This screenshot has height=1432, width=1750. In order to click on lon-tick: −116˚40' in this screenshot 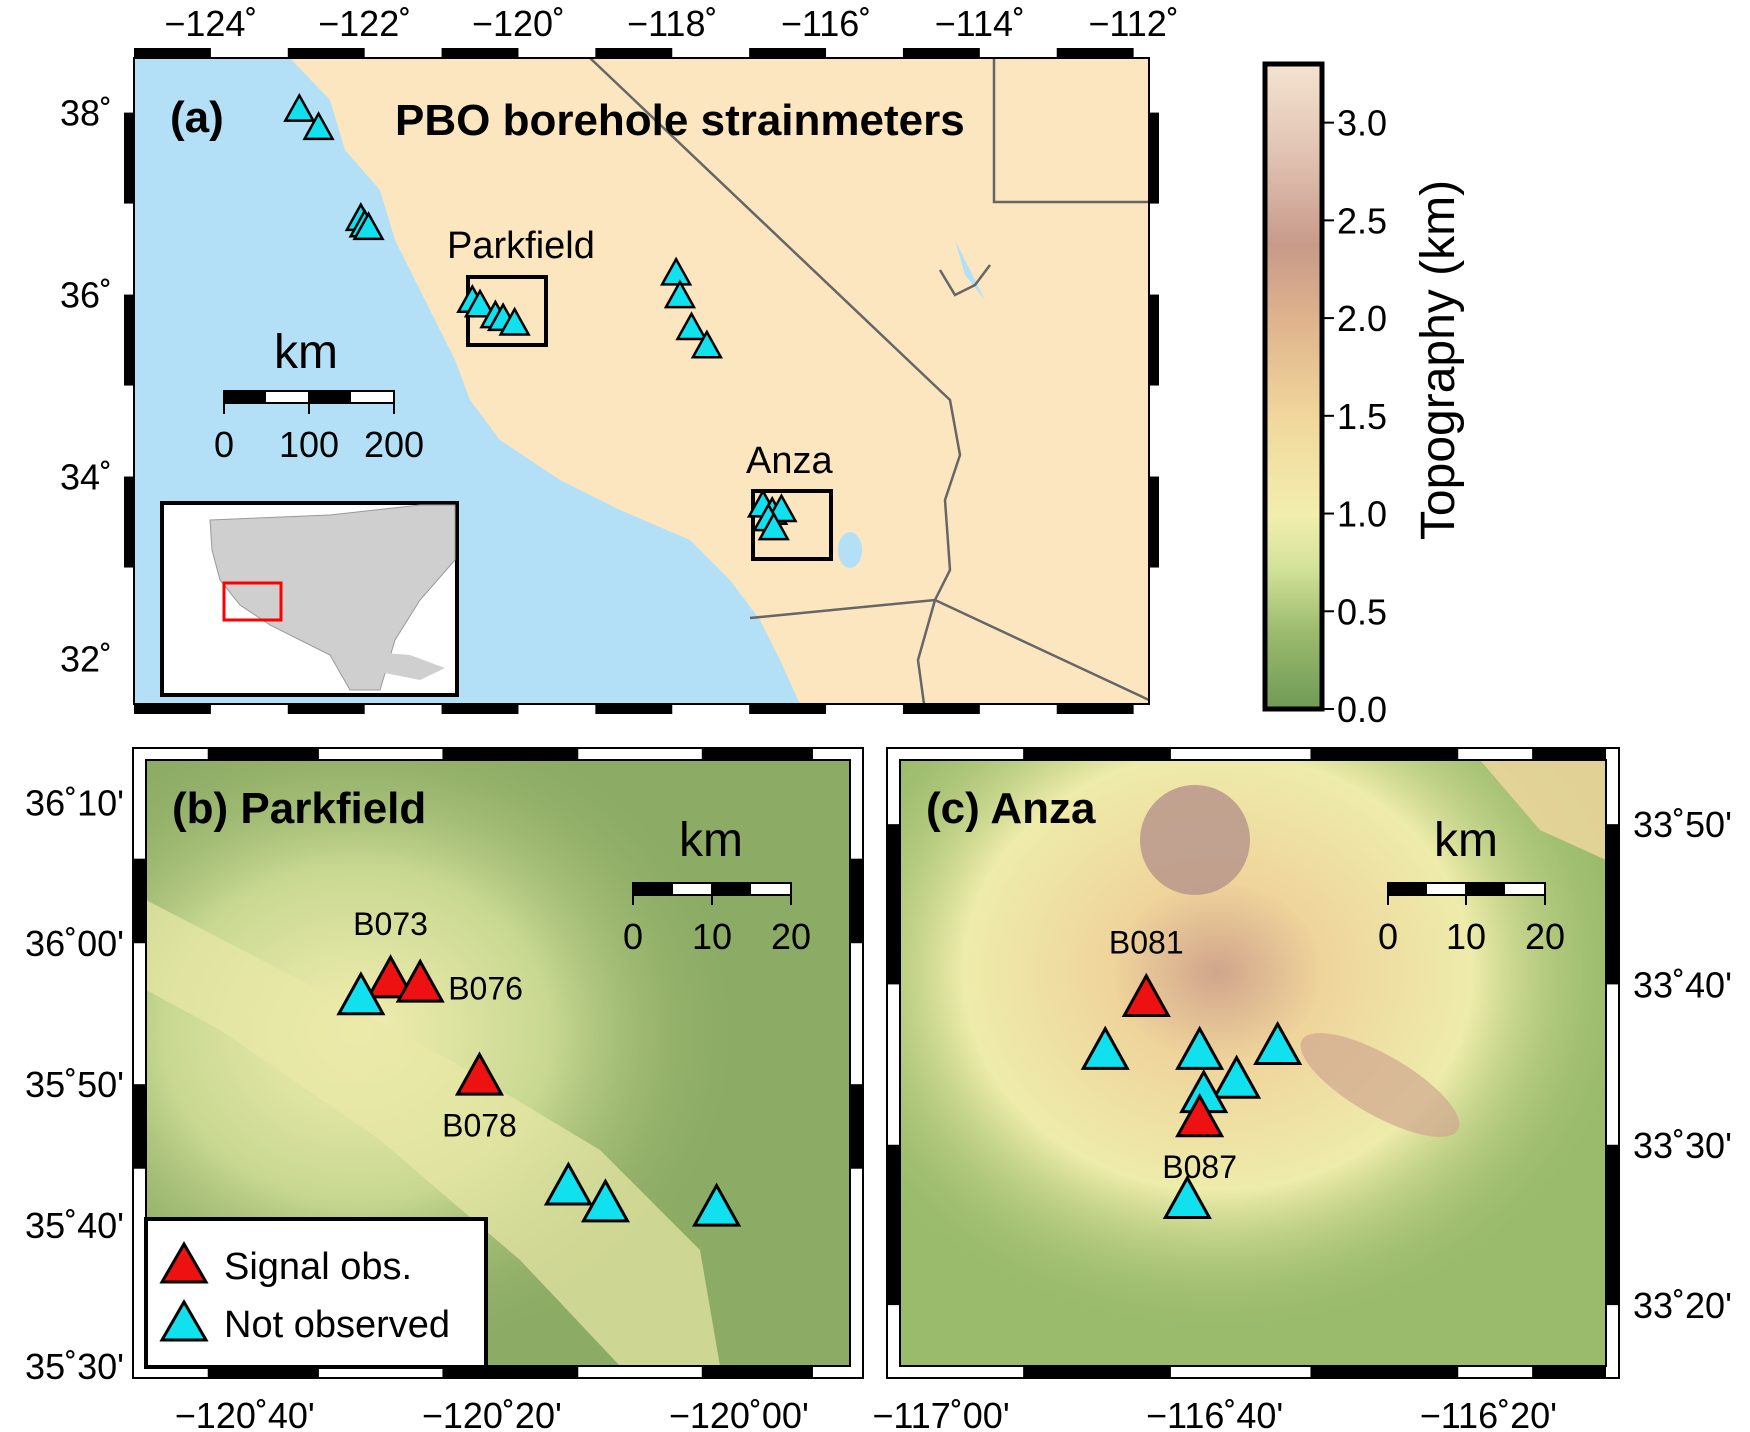, I will do `click(1214, 1413)`.